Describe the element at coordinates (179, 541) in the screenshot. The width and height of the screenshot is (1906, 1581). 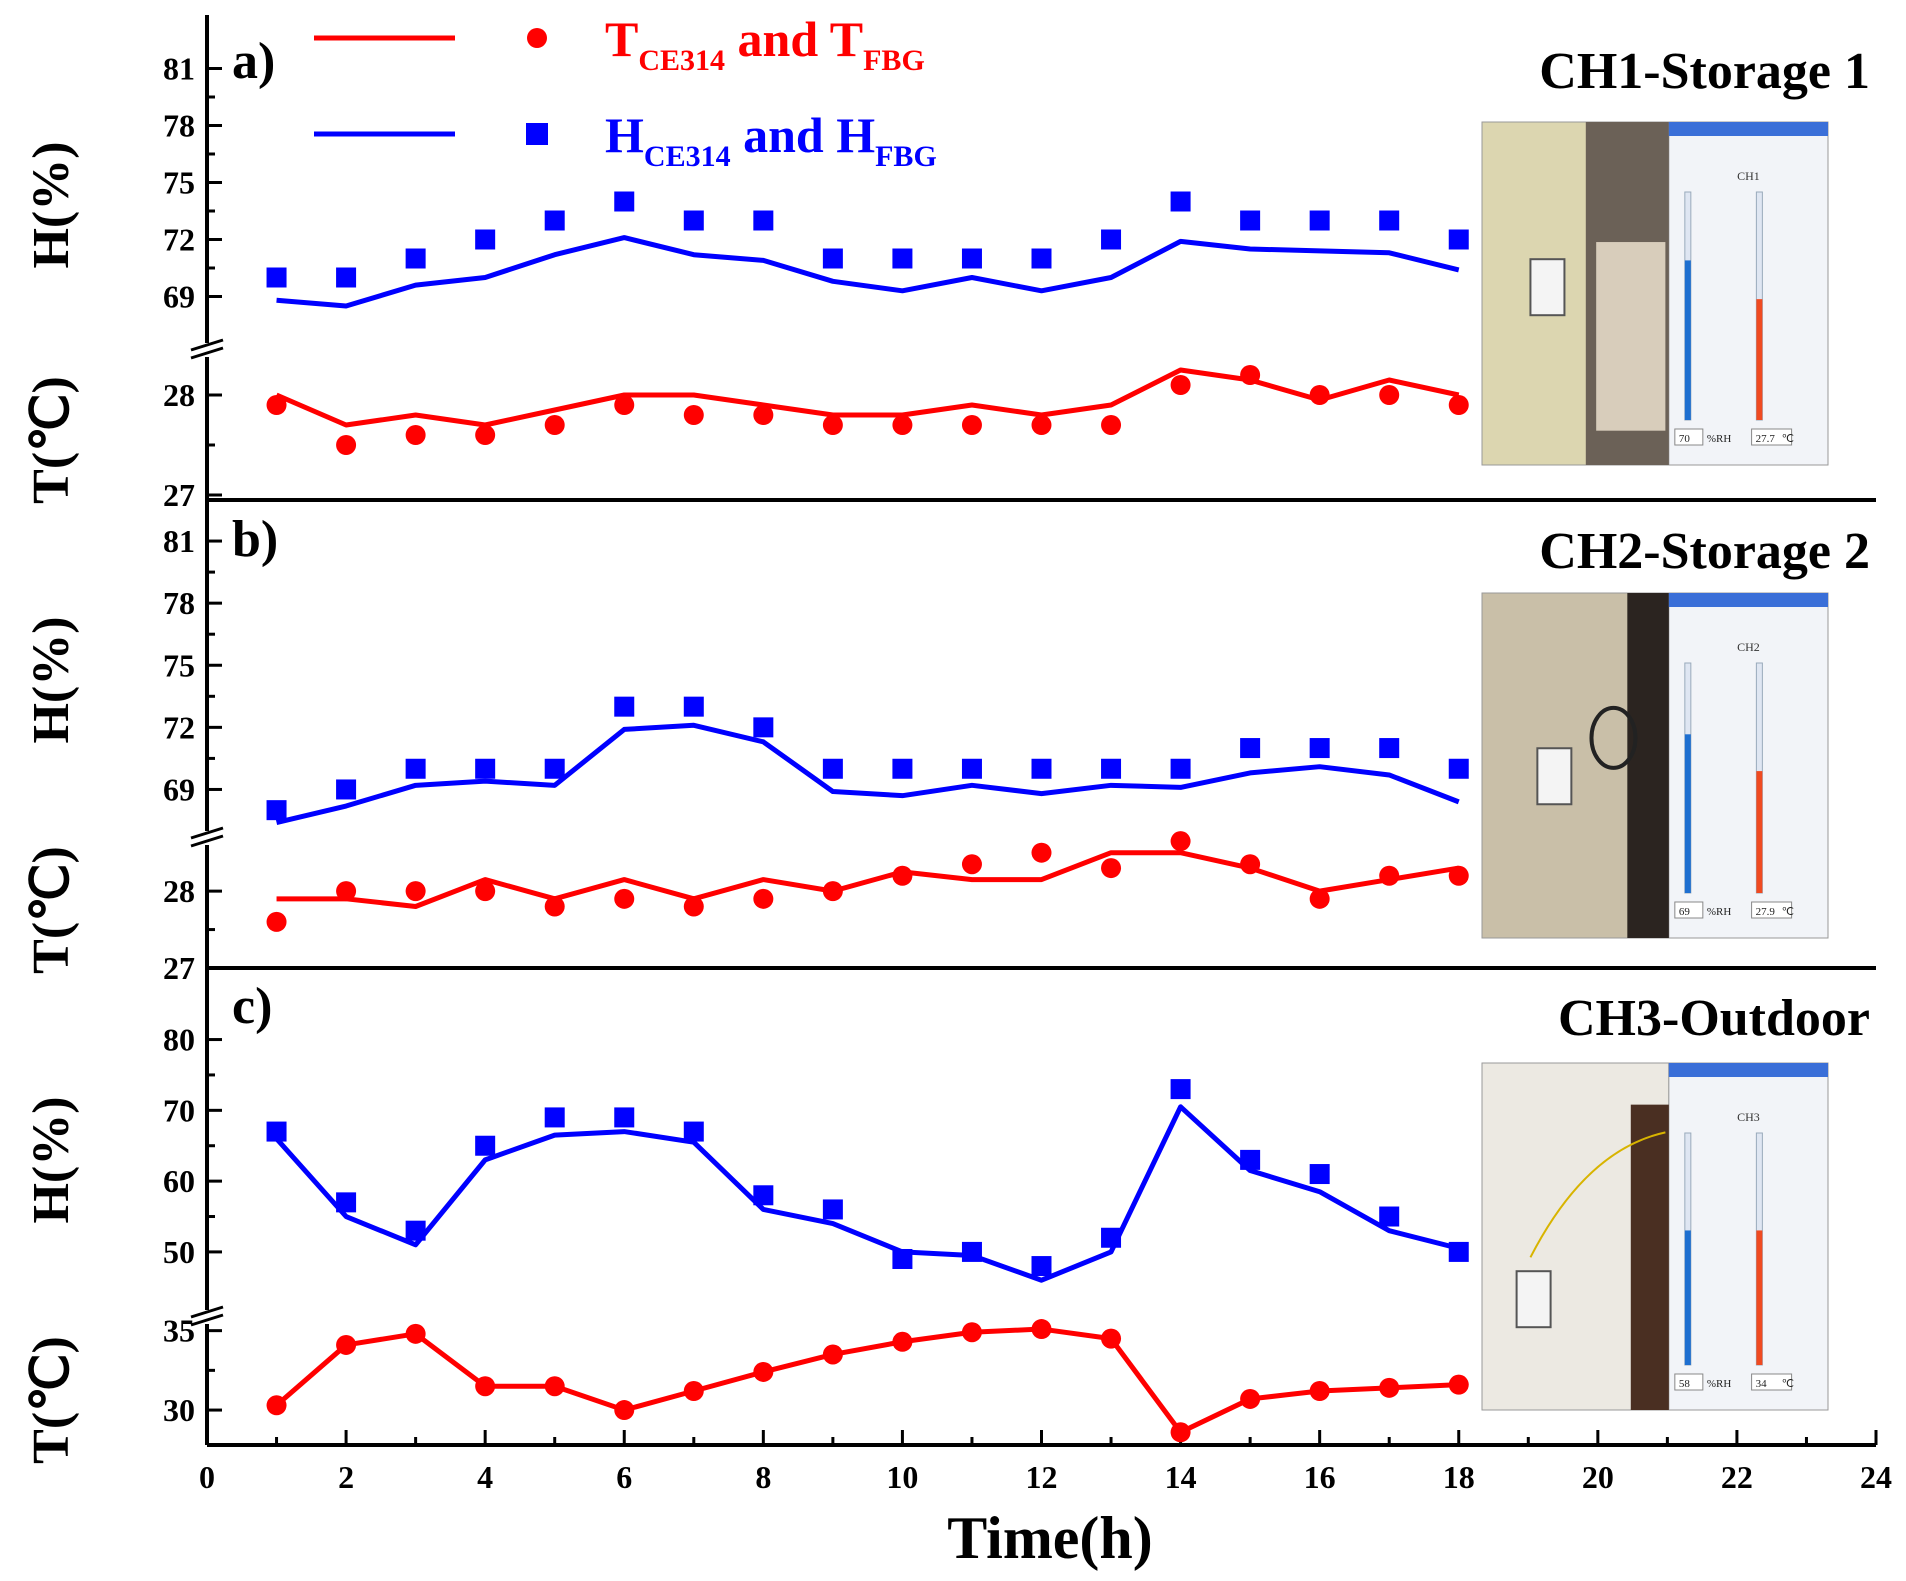
I see `humidity-tick-label: 81` at that location.